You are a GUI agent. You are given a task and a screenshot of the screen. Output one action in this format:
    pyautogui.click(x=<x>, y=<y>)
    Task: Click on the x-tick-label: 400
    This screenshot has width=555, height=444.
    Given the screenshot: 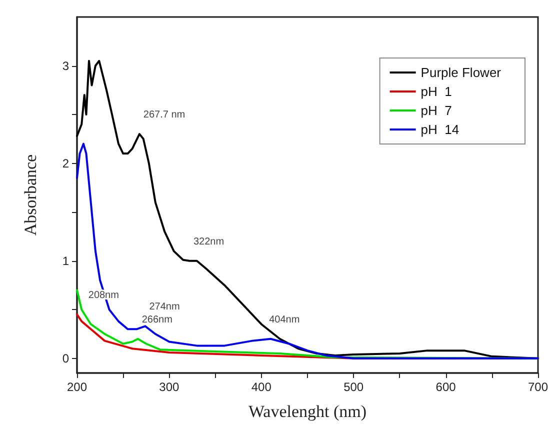 What is the action you would take?
    pyautogui.click(x=261, y=387)
    